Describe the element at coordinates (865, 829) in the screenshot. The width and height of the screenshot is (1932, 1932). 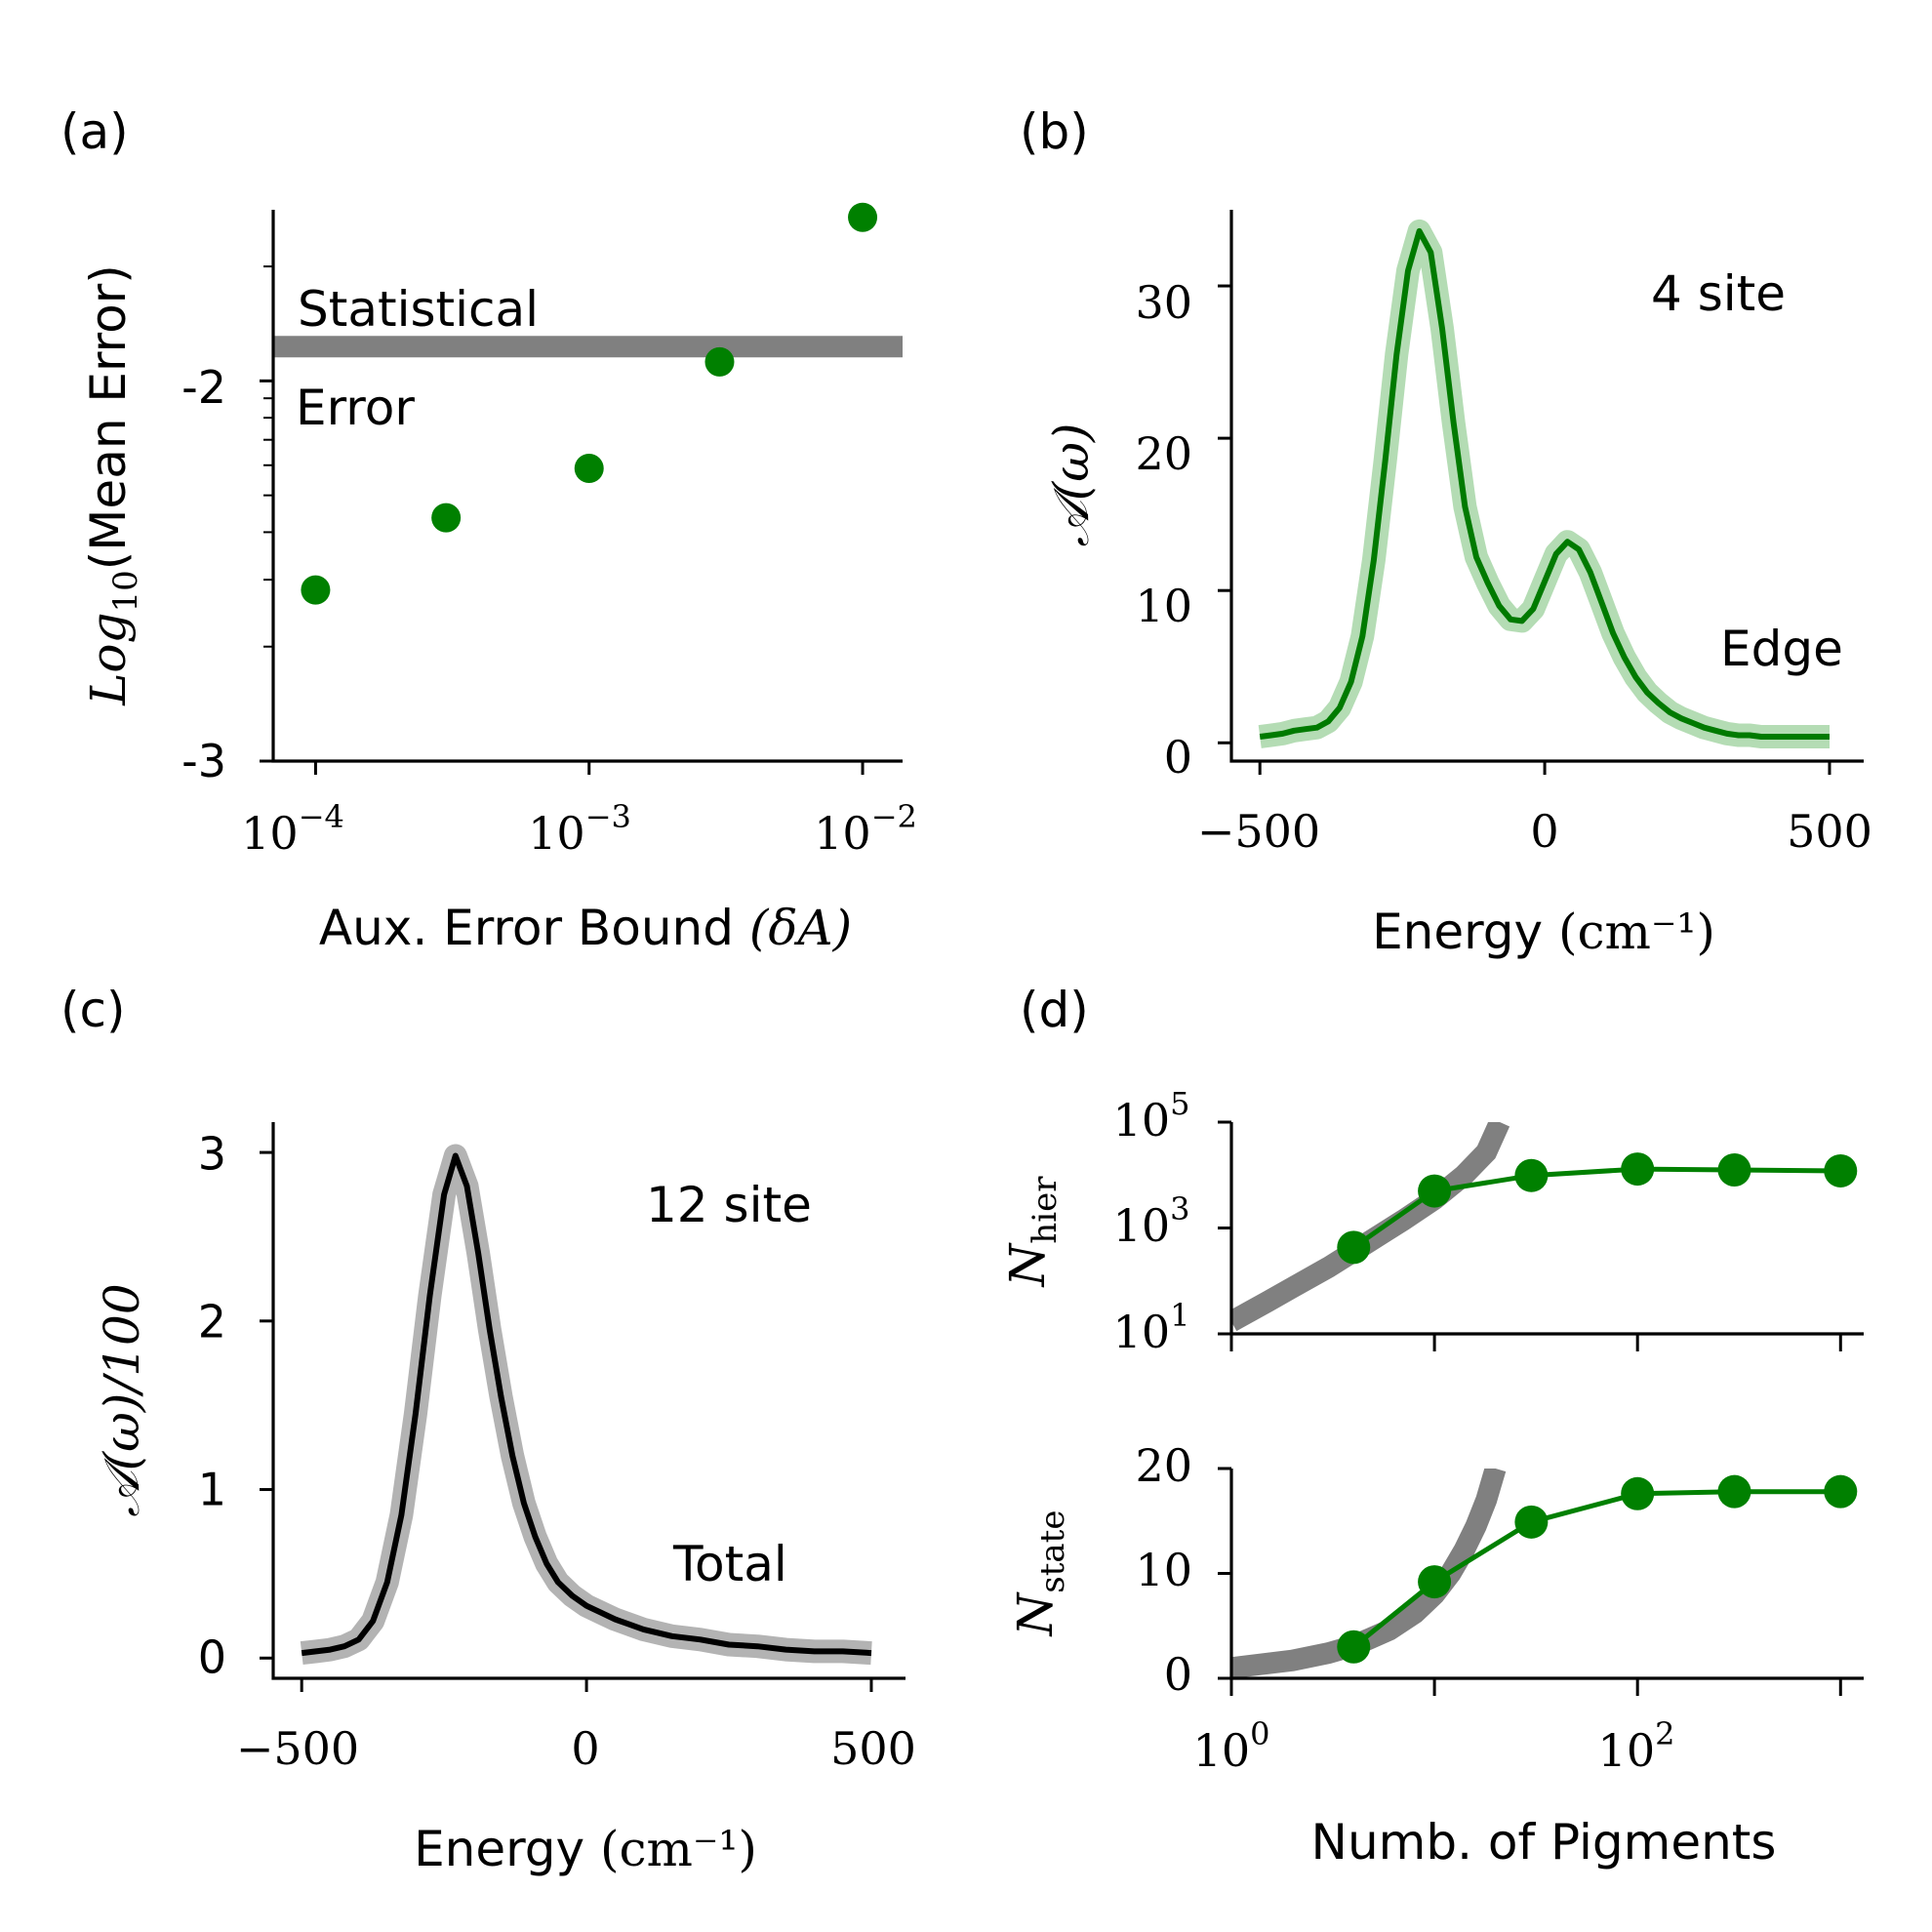
I see `panel-a-xtick-label: 10⁻²` at that location.